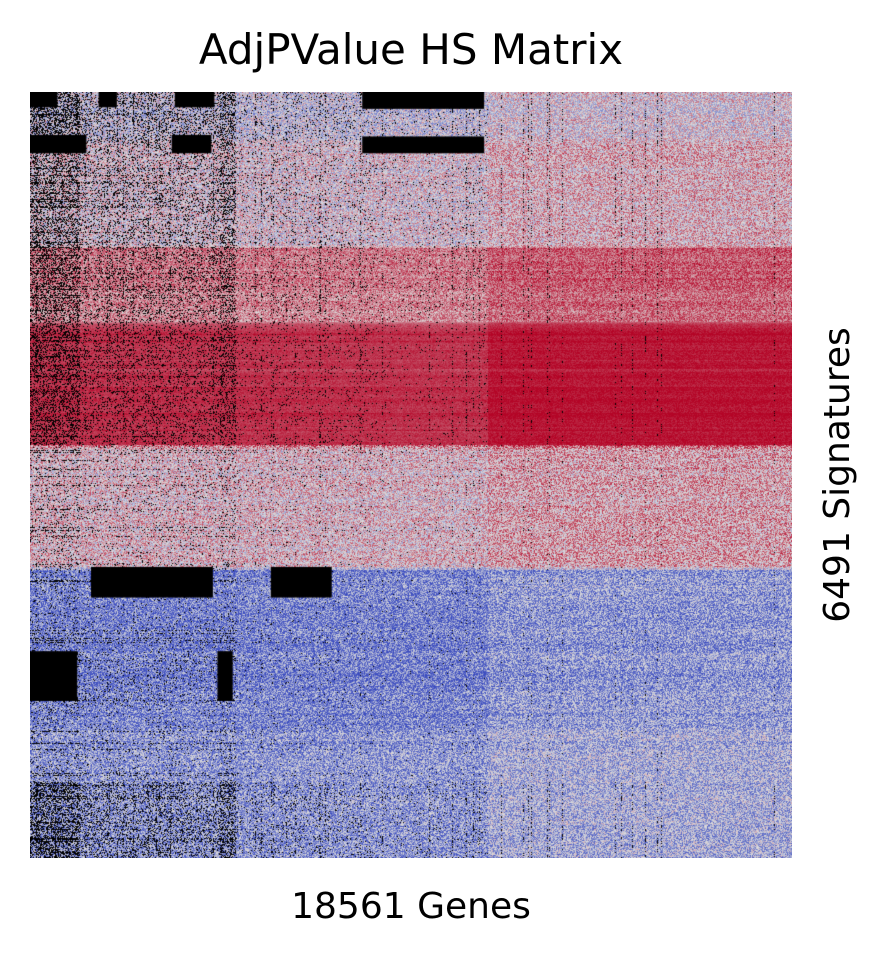  Describe the element at coordinates (411, 906) in the screenshot. I see `x-axis-label: 18561 Genes` at that location.